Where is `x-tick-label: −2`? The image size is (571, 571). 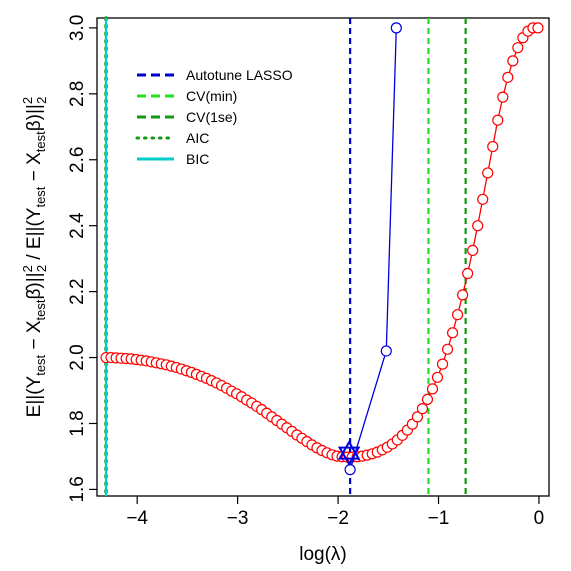
x-tick-label: −2 is located at coordinates (338, 518).